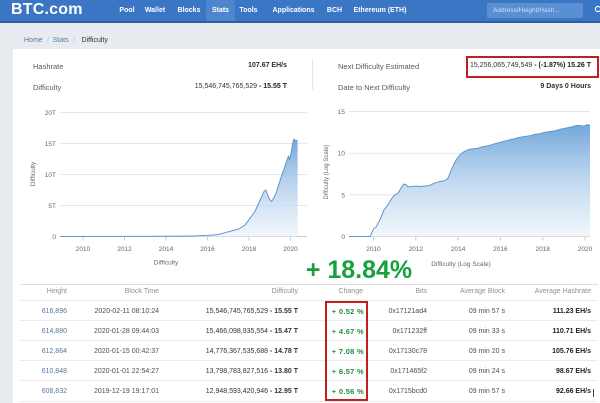  Describe the element at coordinates (342, 112) in the screenshot. I see `svg-text: 15` at that location.